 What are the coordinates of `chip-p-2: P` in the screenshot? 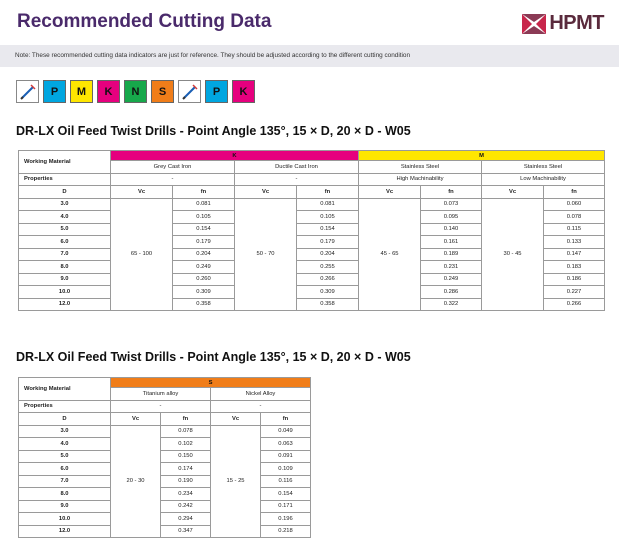 It's located at (216, 91).